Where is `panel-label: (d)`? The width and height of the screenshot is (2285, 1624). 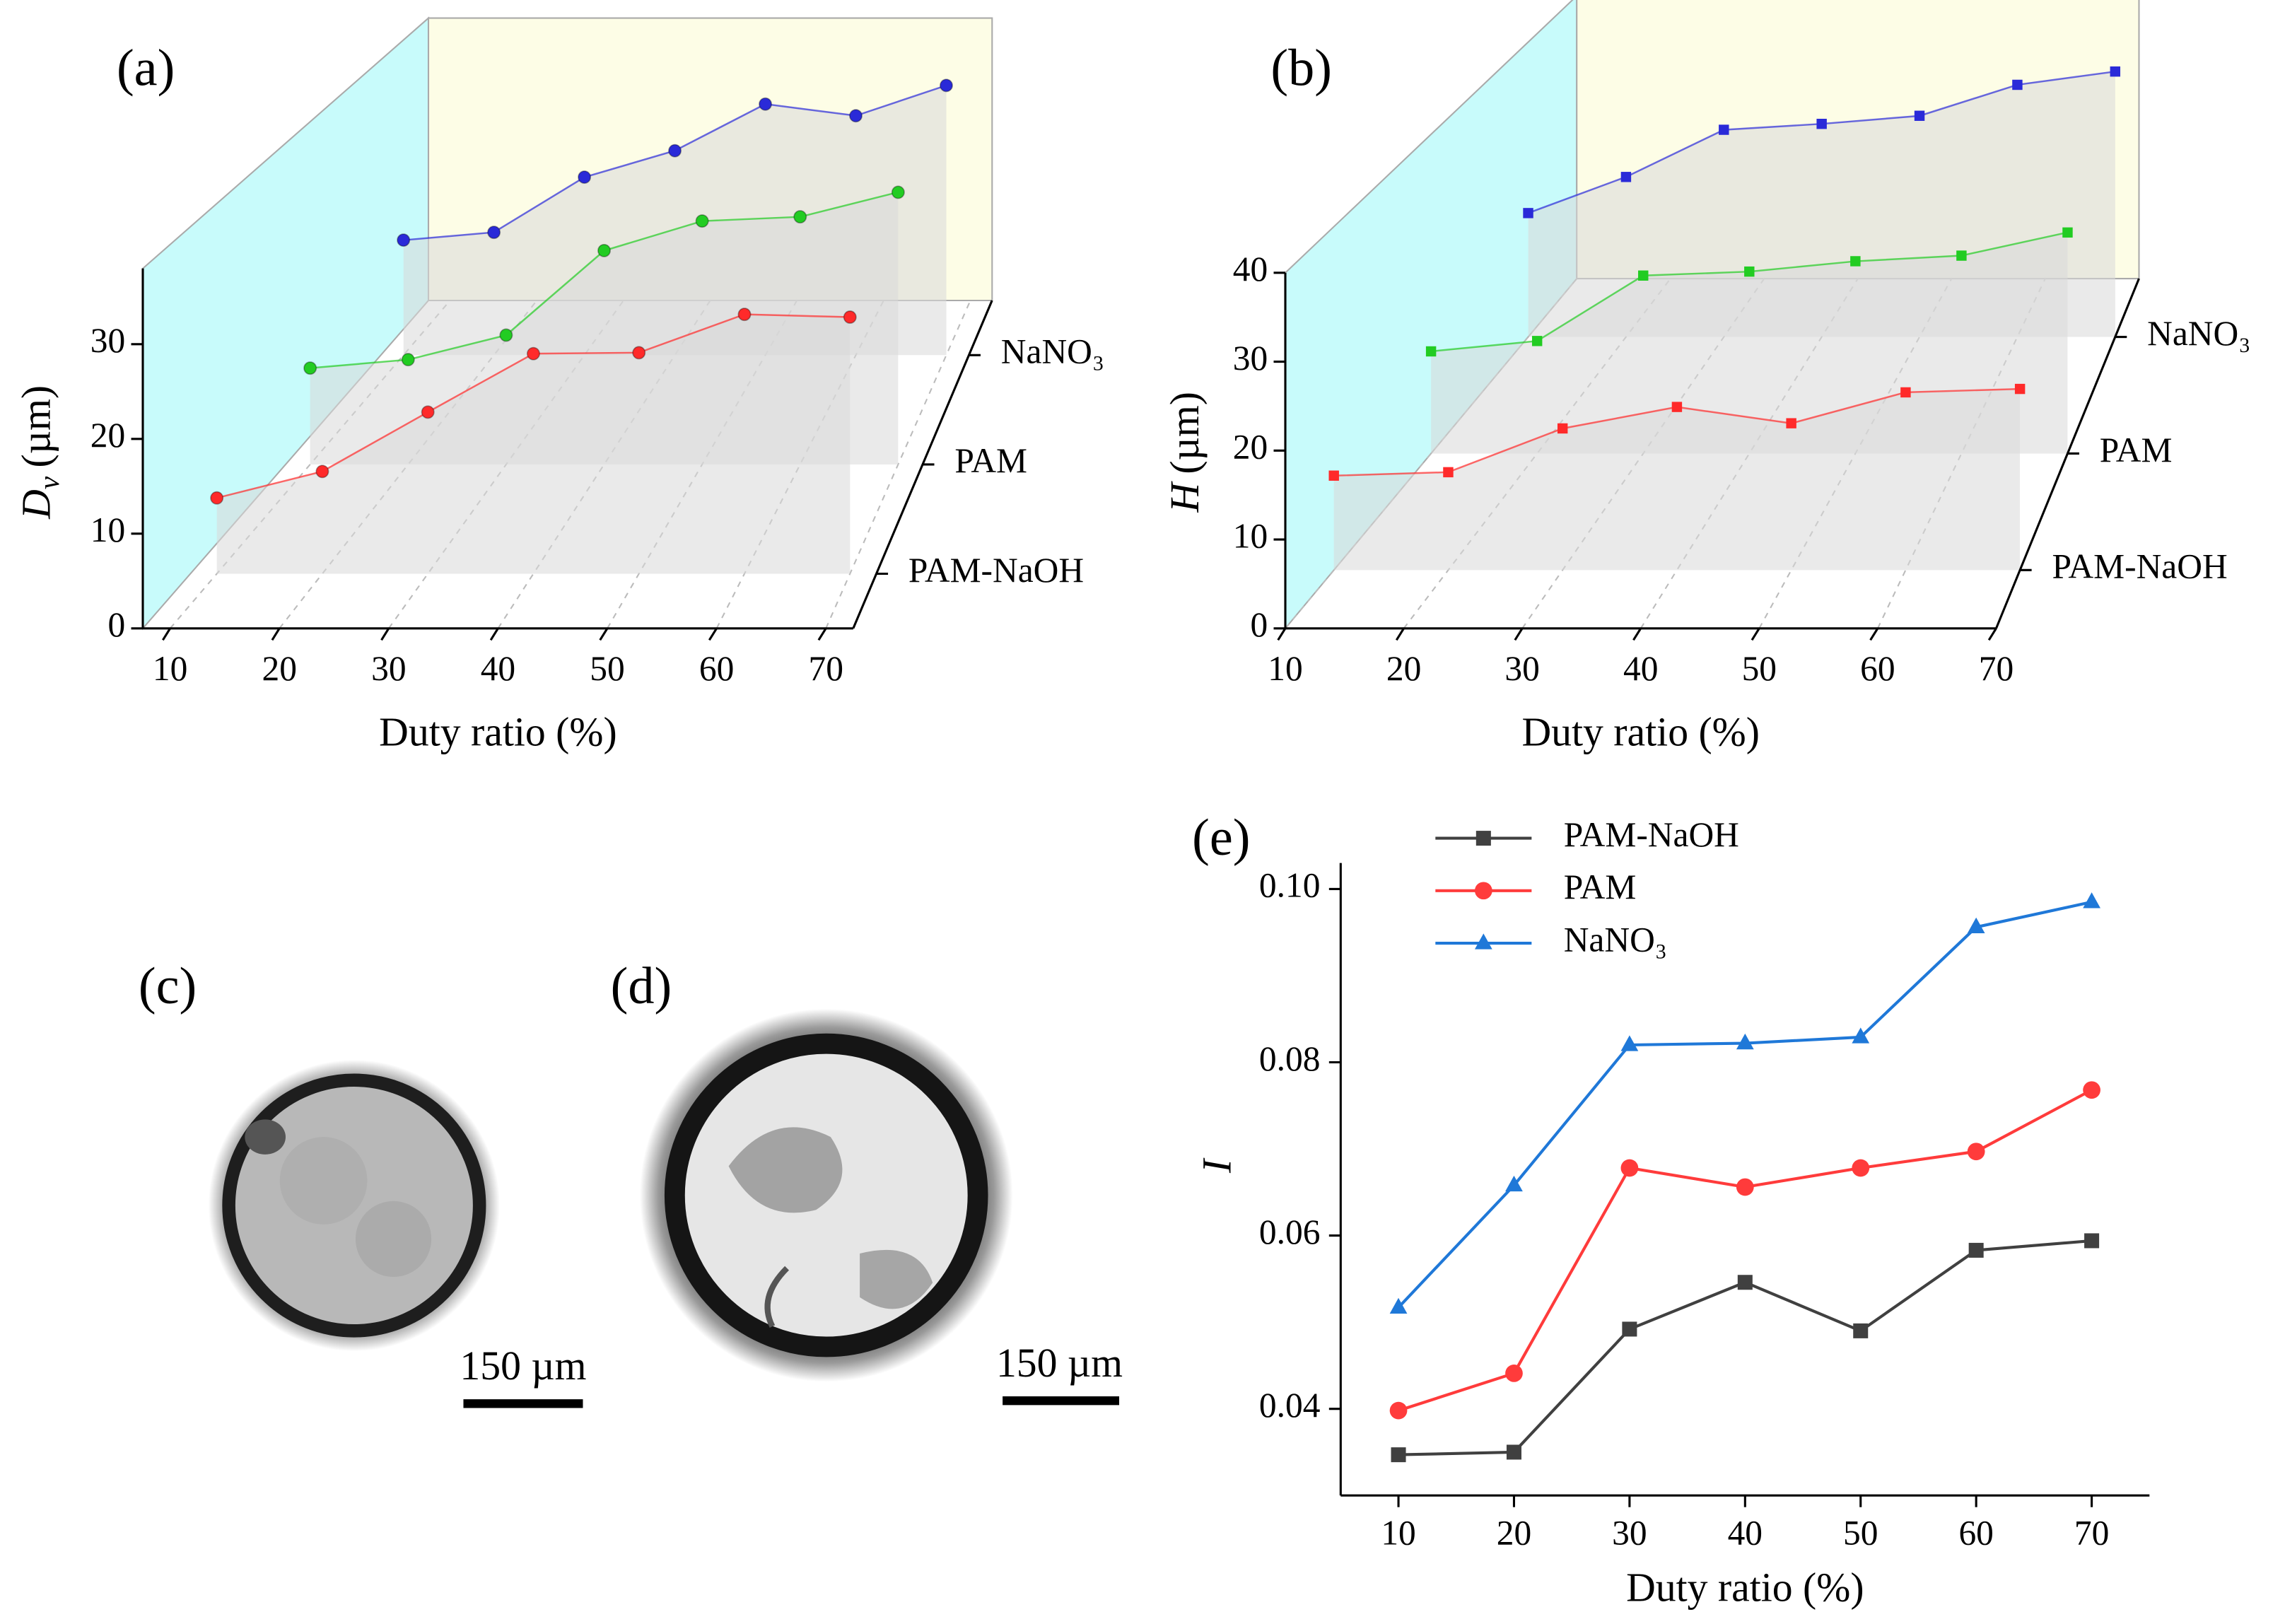 panel-label: (d) is located at coordinates (642, 986).